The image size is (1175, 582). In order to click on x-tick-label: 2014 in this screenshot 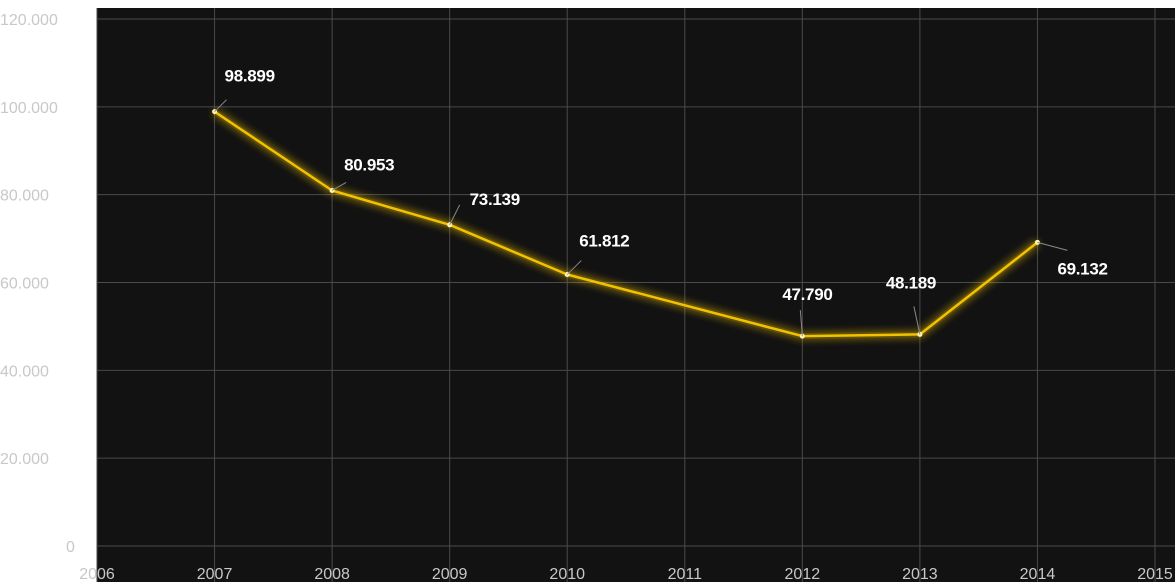, I will do `click(1038, 574)`.